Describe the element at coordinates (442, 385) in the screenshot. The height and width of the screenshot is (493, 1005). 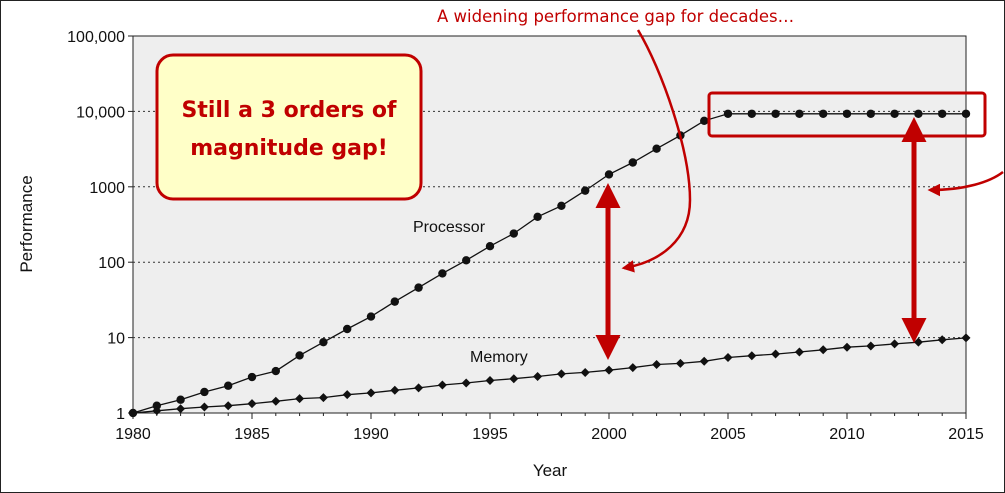
I see `memory-point-1993` at that location.